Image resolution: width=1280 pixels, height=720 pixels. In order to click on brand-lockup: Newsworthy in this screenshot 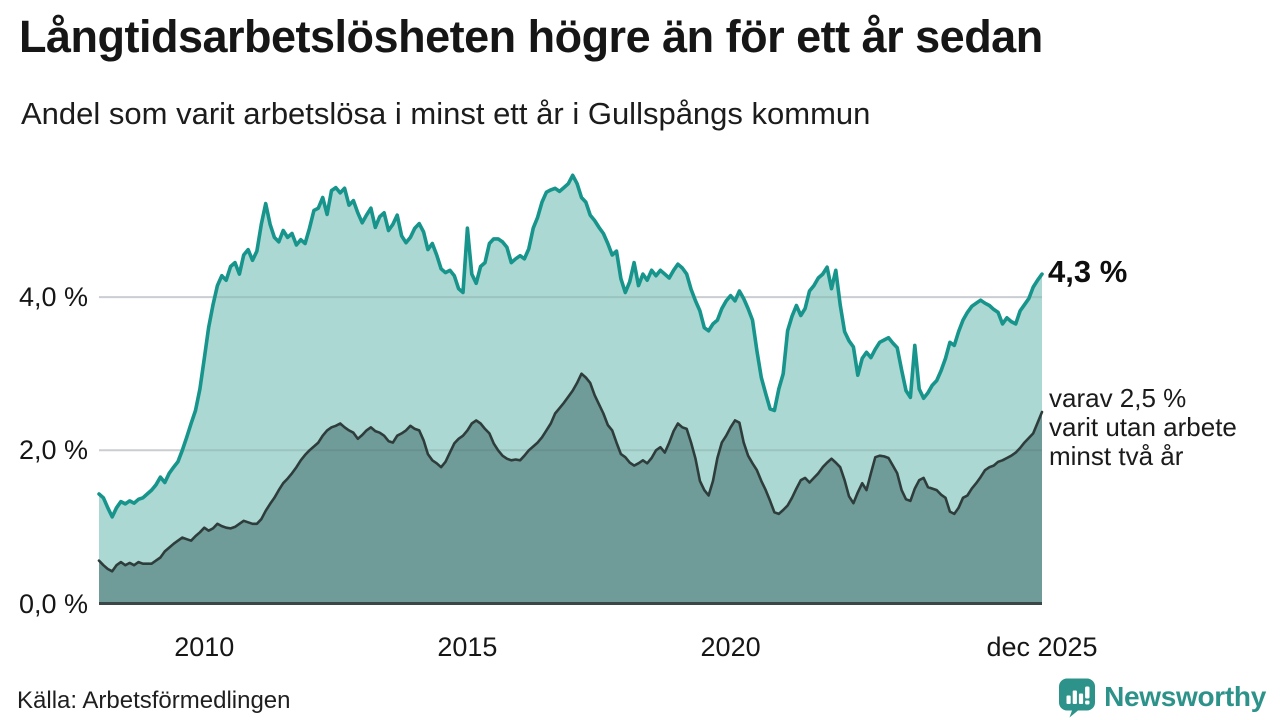, I will do `click(1161, 697)`.